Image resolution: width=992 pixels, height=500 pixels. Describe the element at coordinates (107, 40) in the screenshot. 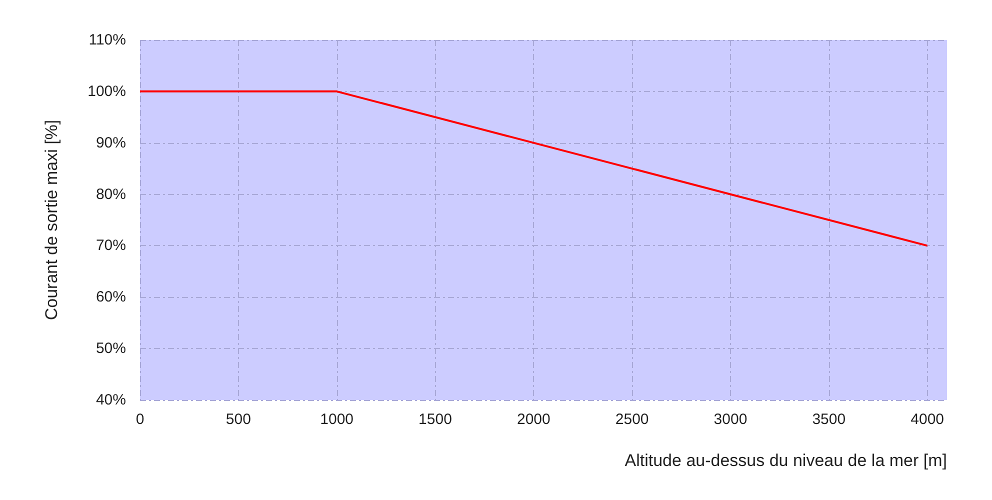

I see `y-tick-label: 110%` at that location.